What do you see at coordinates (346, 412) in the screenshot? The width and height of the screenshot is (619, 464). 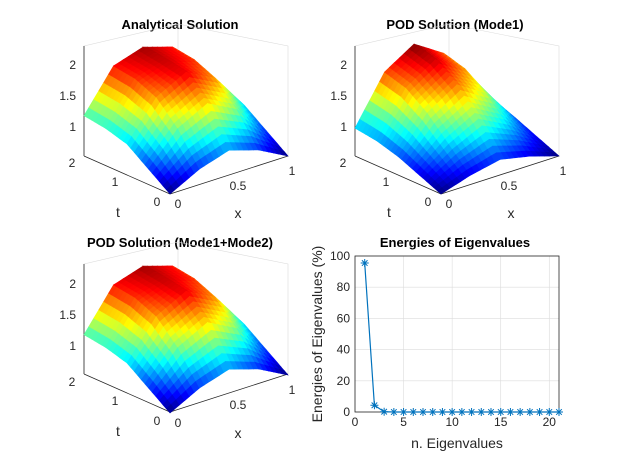 I see `y-tick-label: 0` at bounding box center [346, 412].